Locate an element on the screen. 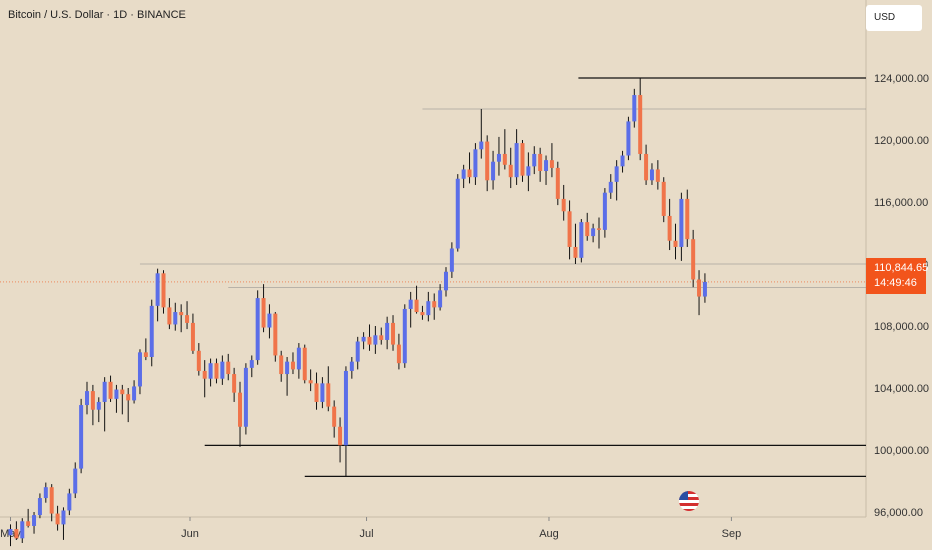 This screenshot has width=932, height=550. y-tick-label: 108,000.00 is located at coordinates (901, 327).